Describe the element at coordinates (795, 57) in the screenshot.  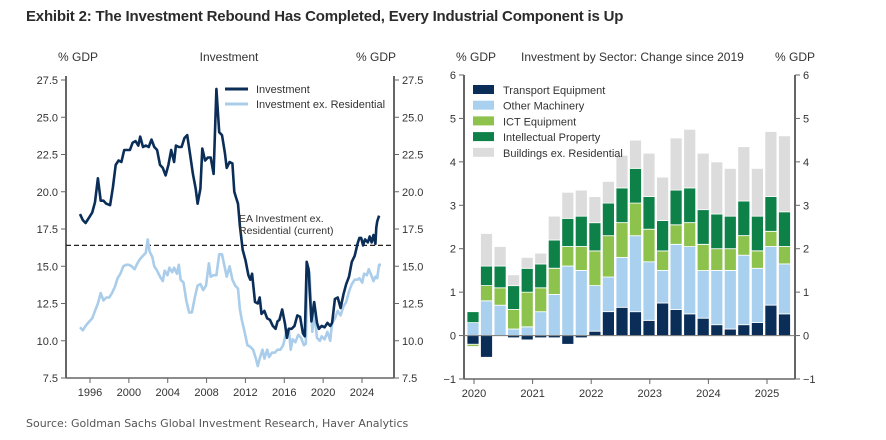
I see `right-ylabel-right: % GDP` at that location.